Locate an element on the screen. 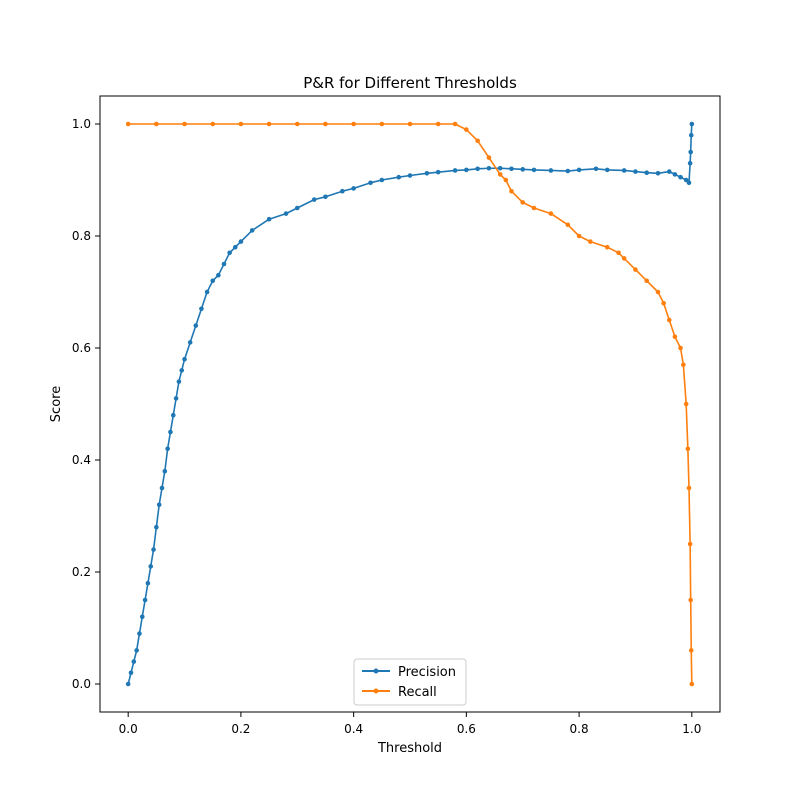 The image size is (800, 800). legend-precision-marker is located at coordinates (376, 671).